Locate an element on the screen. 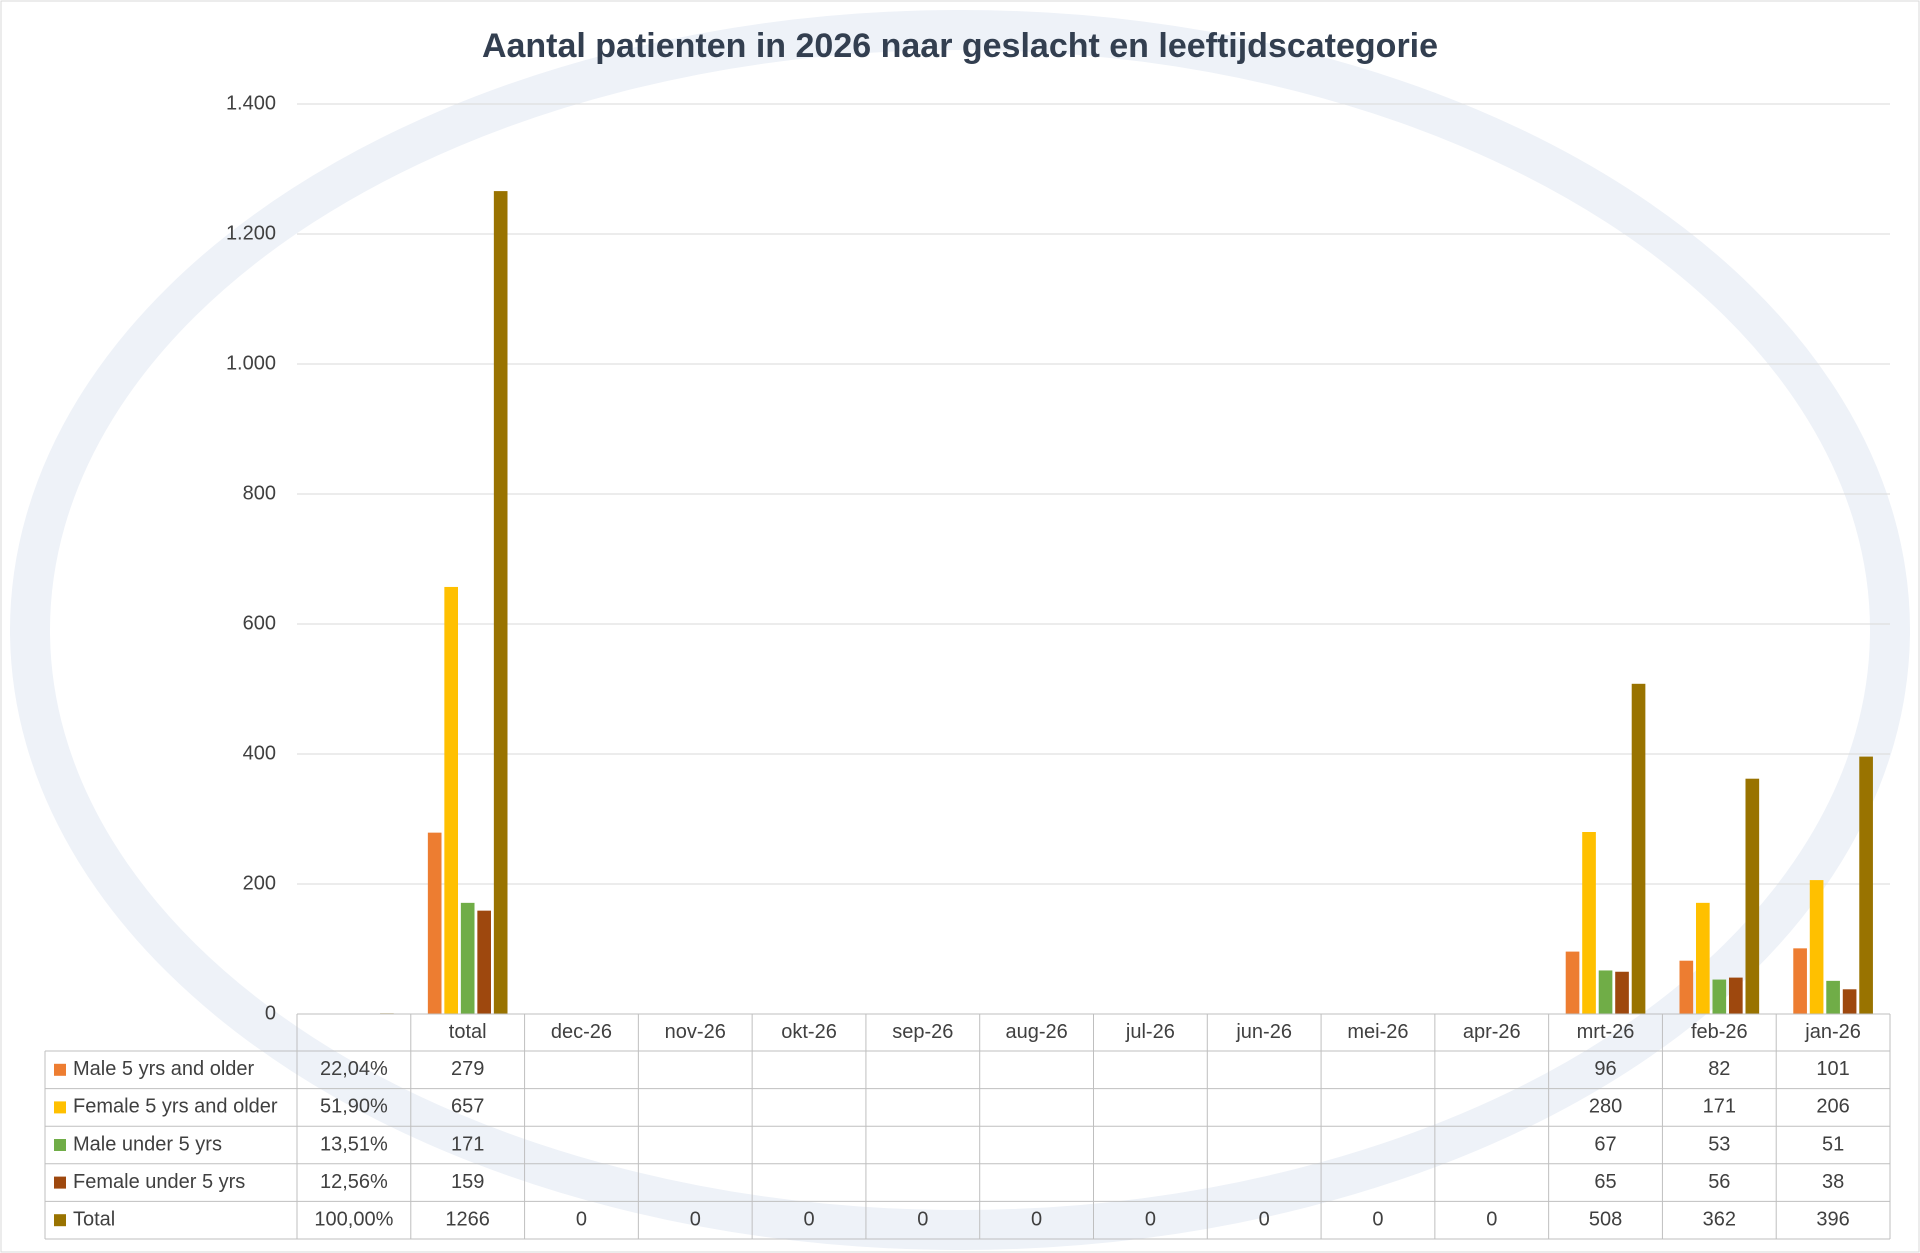 The image size is (1920, 1253). data-label: 280 is located at coordinates (1605, 1107).